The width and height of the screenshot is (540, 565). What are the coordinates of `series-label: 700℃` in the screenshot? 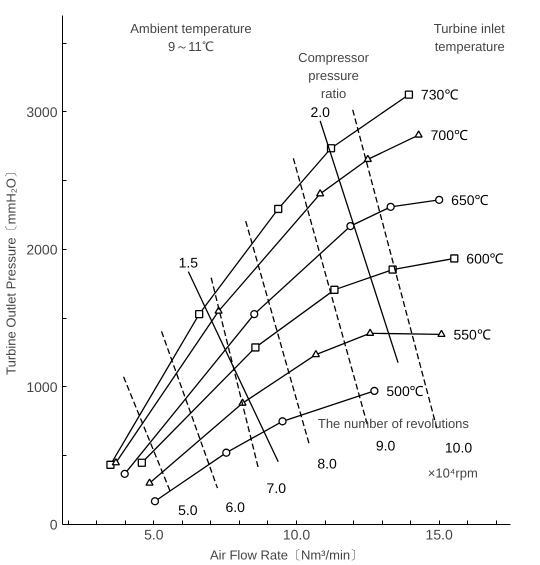 It's located at (449, 135).